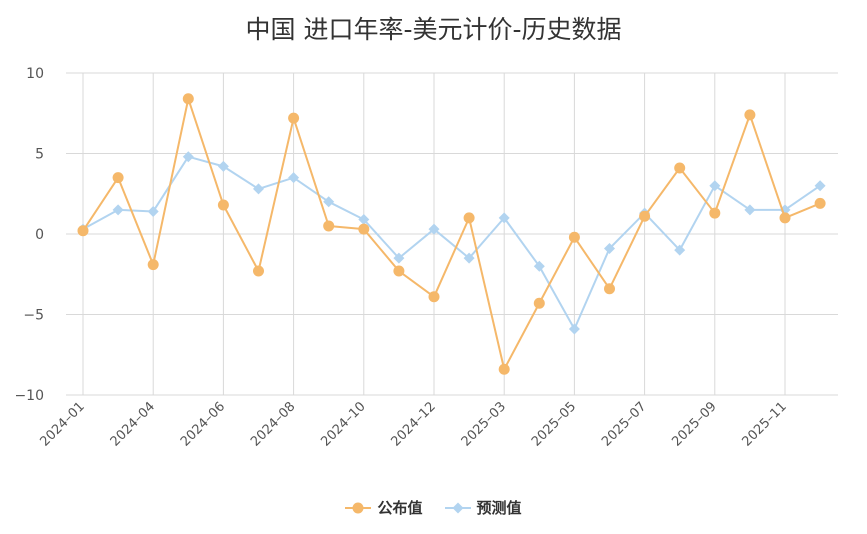 This screenshot has height=534, width=867. What do you see at coordinates (433, 29) in the screenshot?
I see `chart-title: 中国 进口年率-美元计价-历史数据` at bounding box center [433, 29].